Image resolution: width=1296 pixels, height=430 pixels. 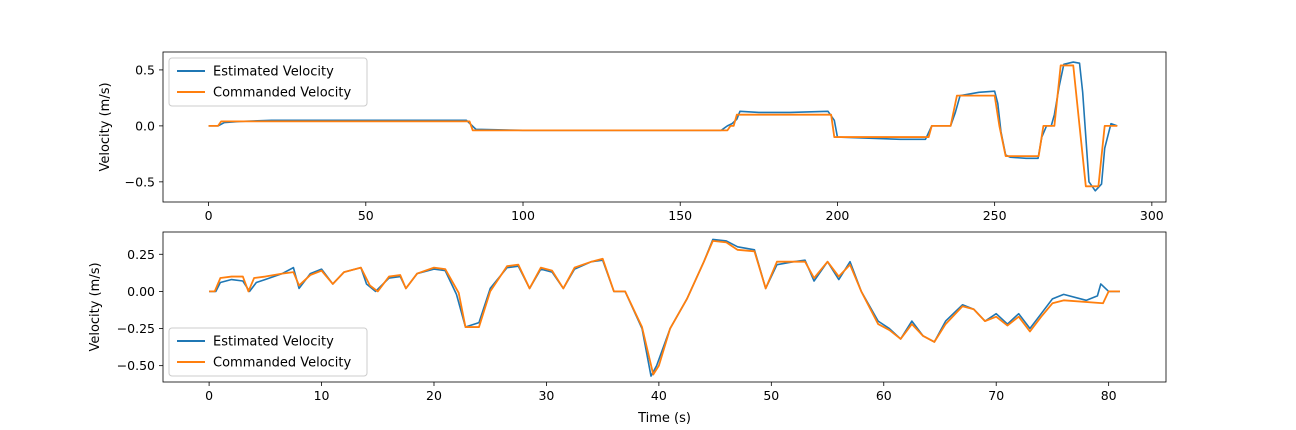 I want to click on x-tick-label: 80, so click(x=1109, y=395).